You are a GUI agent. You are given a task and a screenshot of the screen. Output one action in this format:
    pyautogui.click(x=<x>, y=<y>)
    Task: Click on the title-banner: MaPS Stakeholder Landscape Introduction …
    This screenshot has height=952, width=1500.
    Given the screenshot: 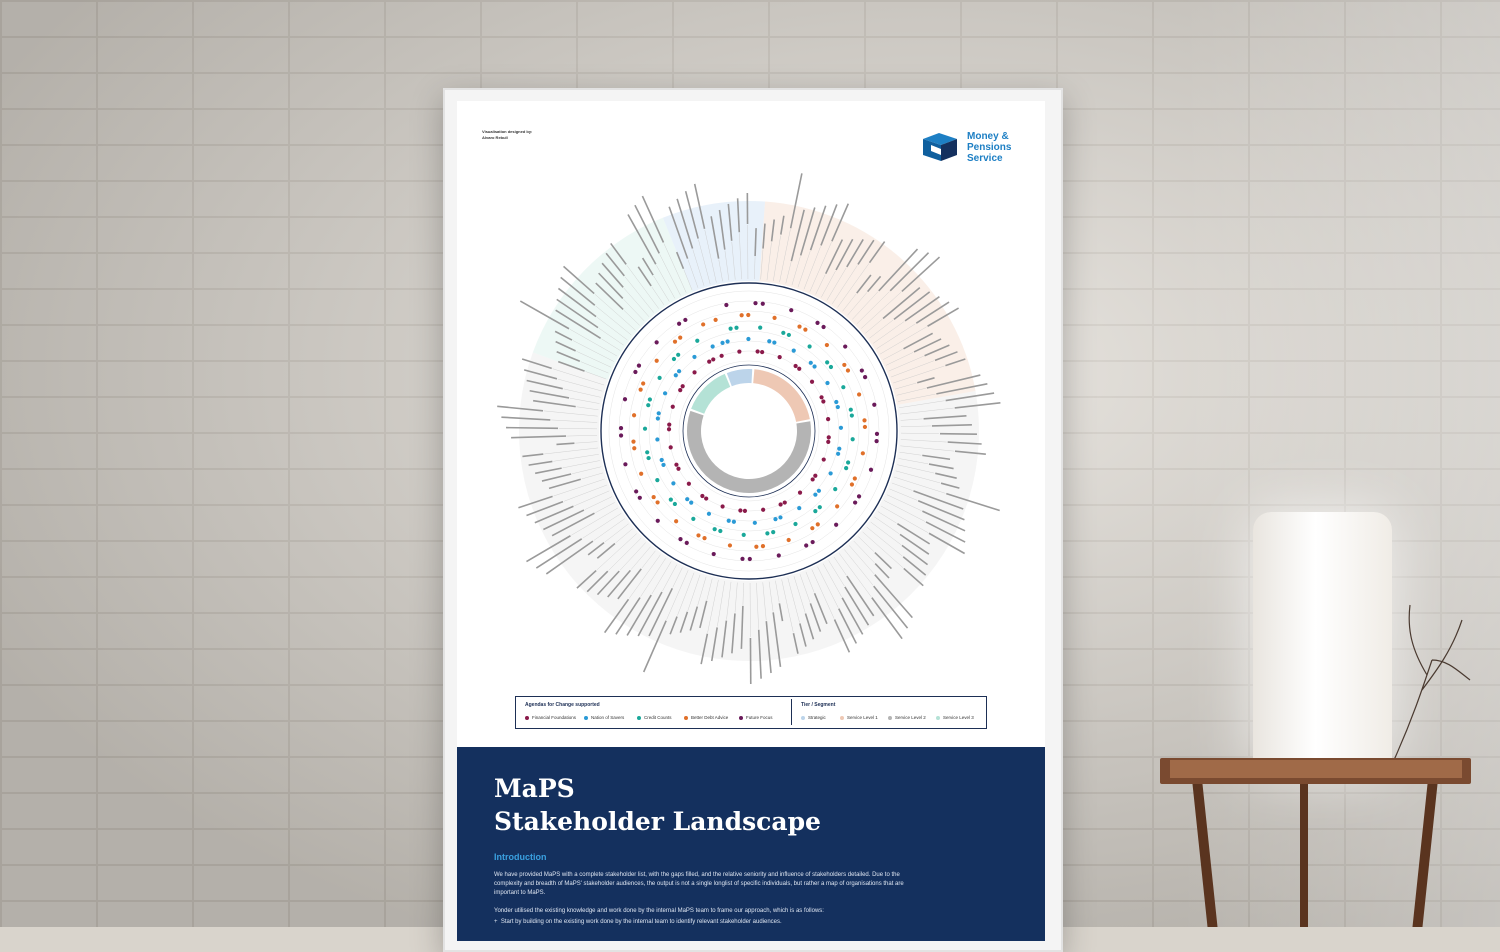 What is the action you would take?
    pyautogui.click(x=751, y=844)
    